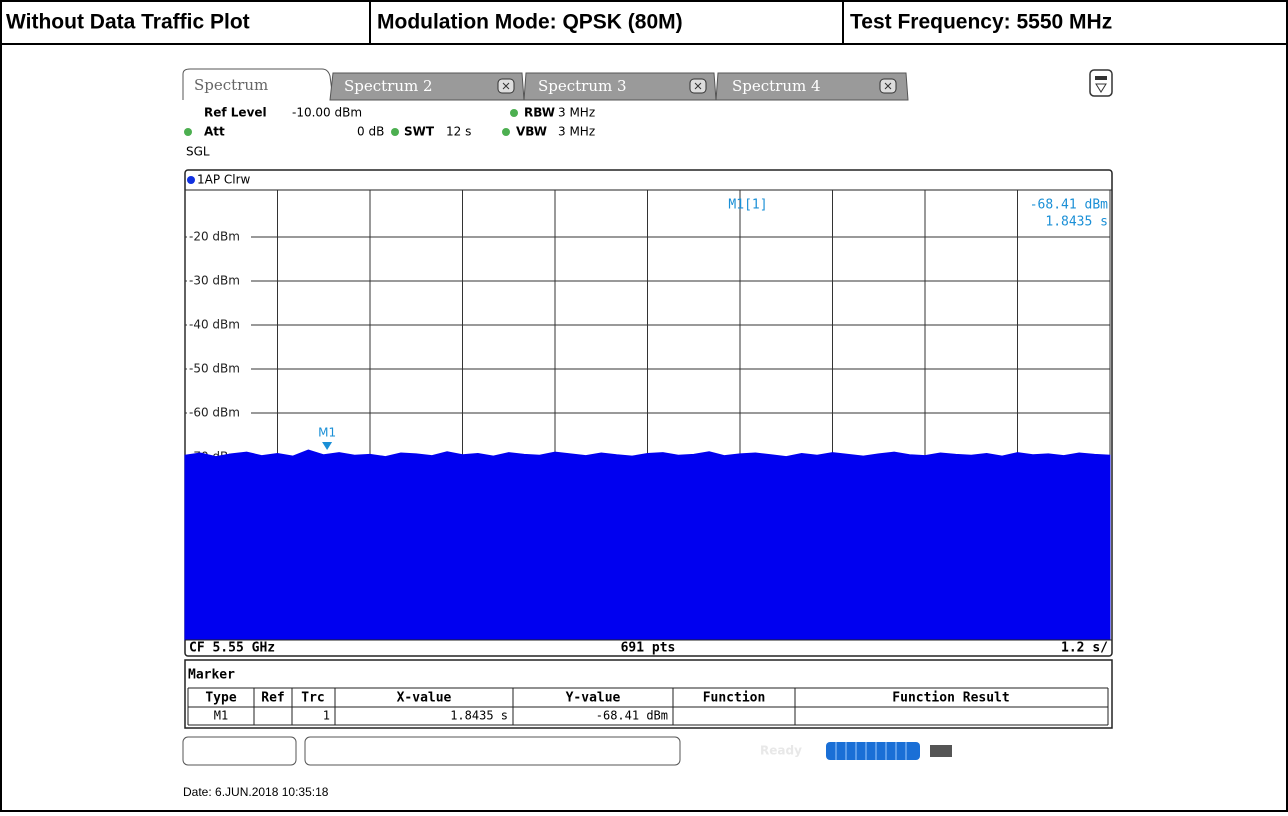 The image size is (1288, 816). I want to click on y-tick-label: -60 dBm, so click(214, 413).